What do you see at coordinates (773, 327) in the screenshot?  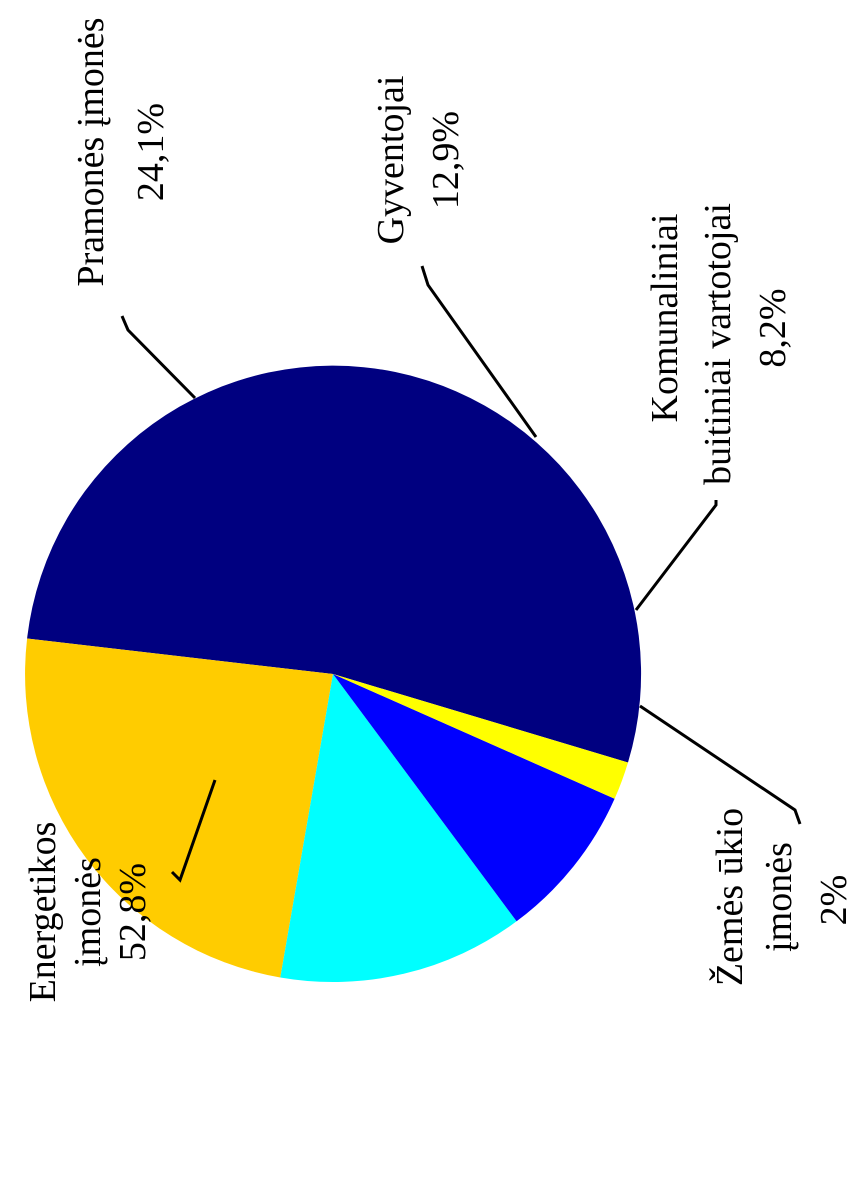 I see `slice-value-komunaliniai: 8,2%` at bounding box center [773, 327].